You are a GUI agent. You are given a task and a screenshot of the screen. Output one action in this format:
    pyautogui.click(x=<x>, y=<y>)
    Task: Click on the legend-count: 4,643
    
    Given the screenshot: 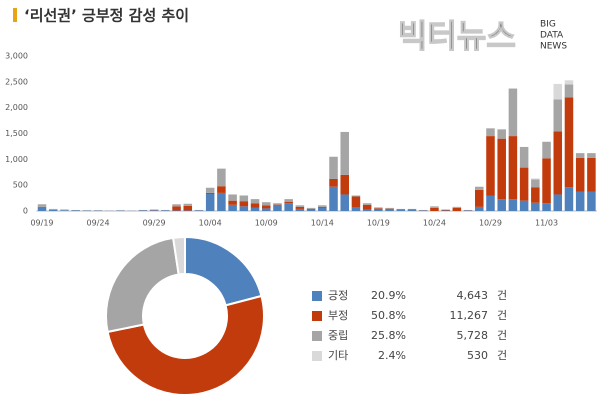 What is the action you would take?
    pyautogui.click(x=473, y=295)
    